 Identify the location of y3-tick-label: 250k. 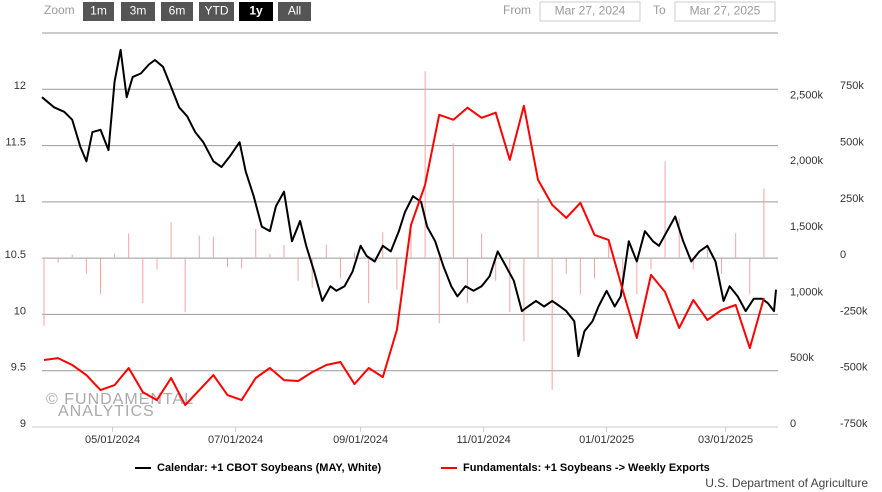
(852, 199).